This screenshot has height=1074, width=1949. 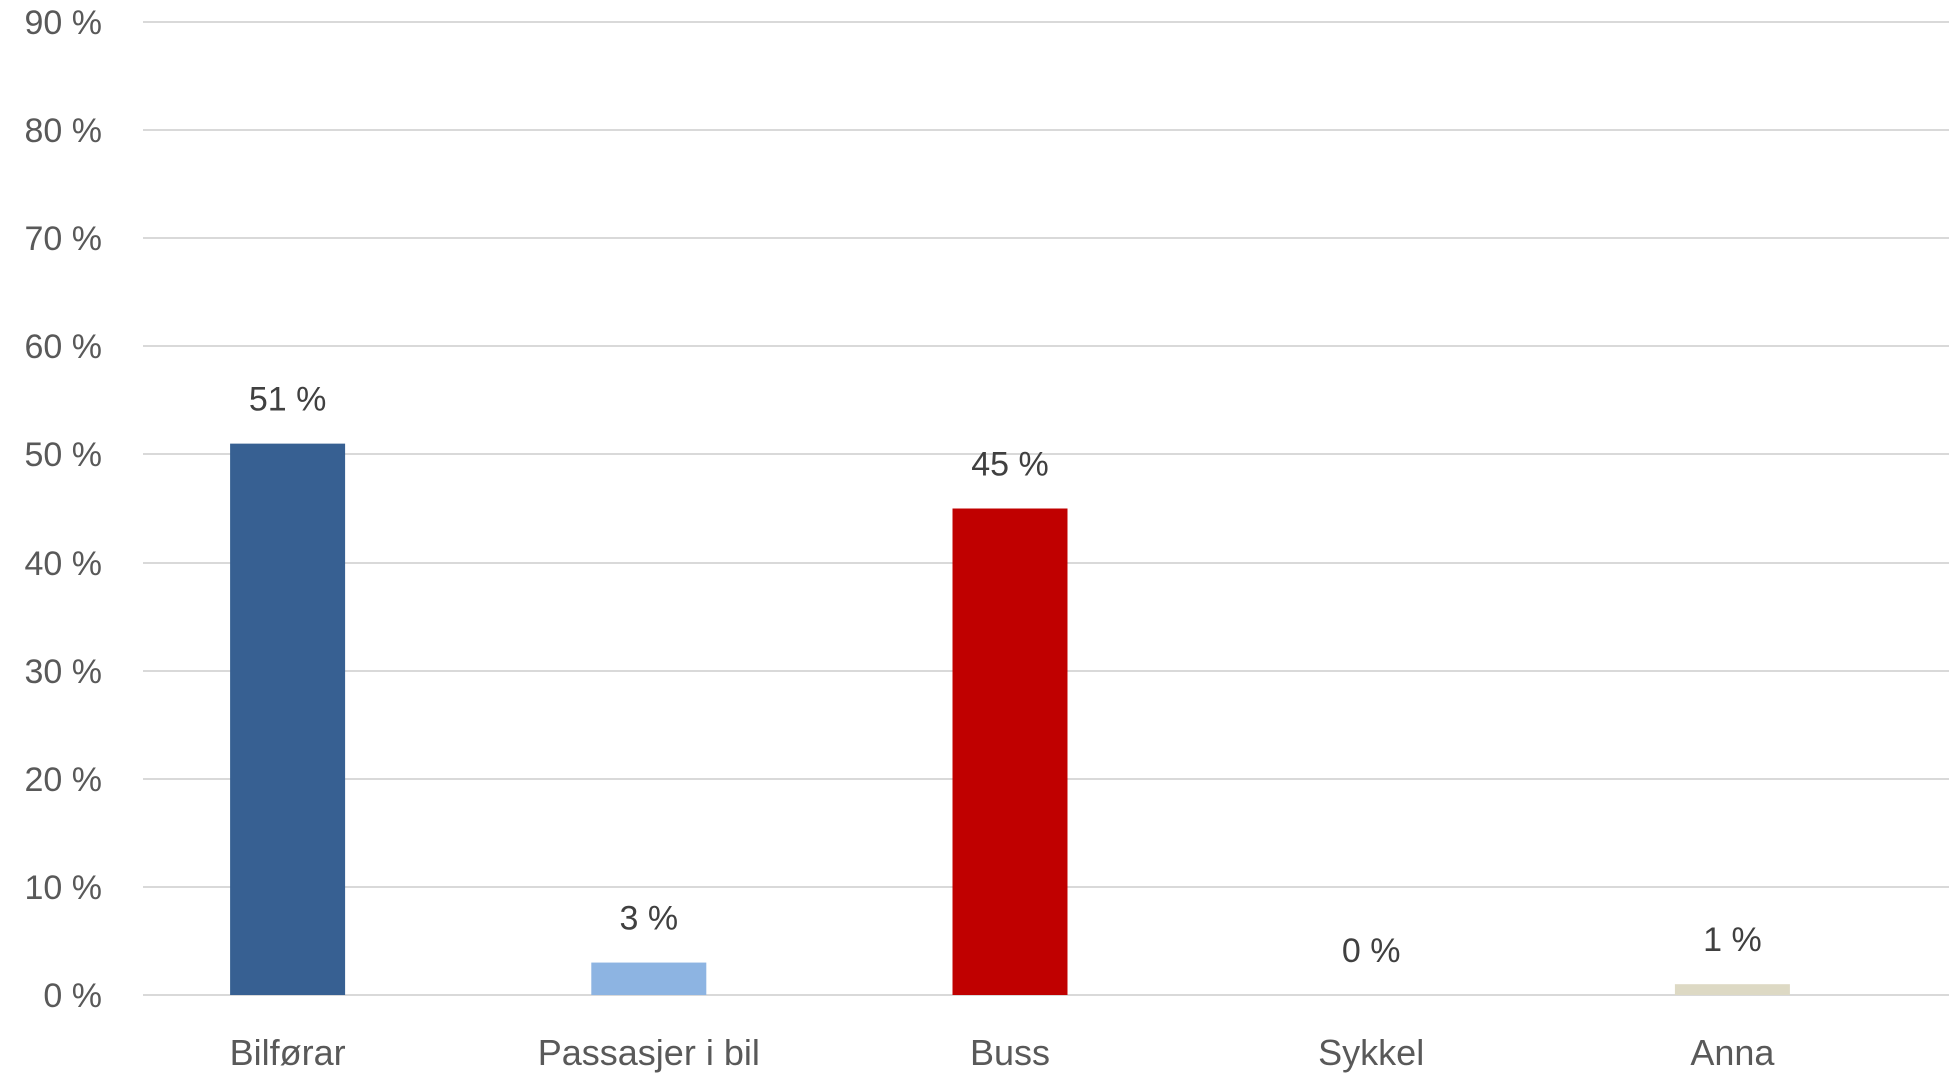 What do you see at coordinates (64, 347) in the screenshot?
I see `y-tick-label: 60 %` at bounding box center [64, 347].